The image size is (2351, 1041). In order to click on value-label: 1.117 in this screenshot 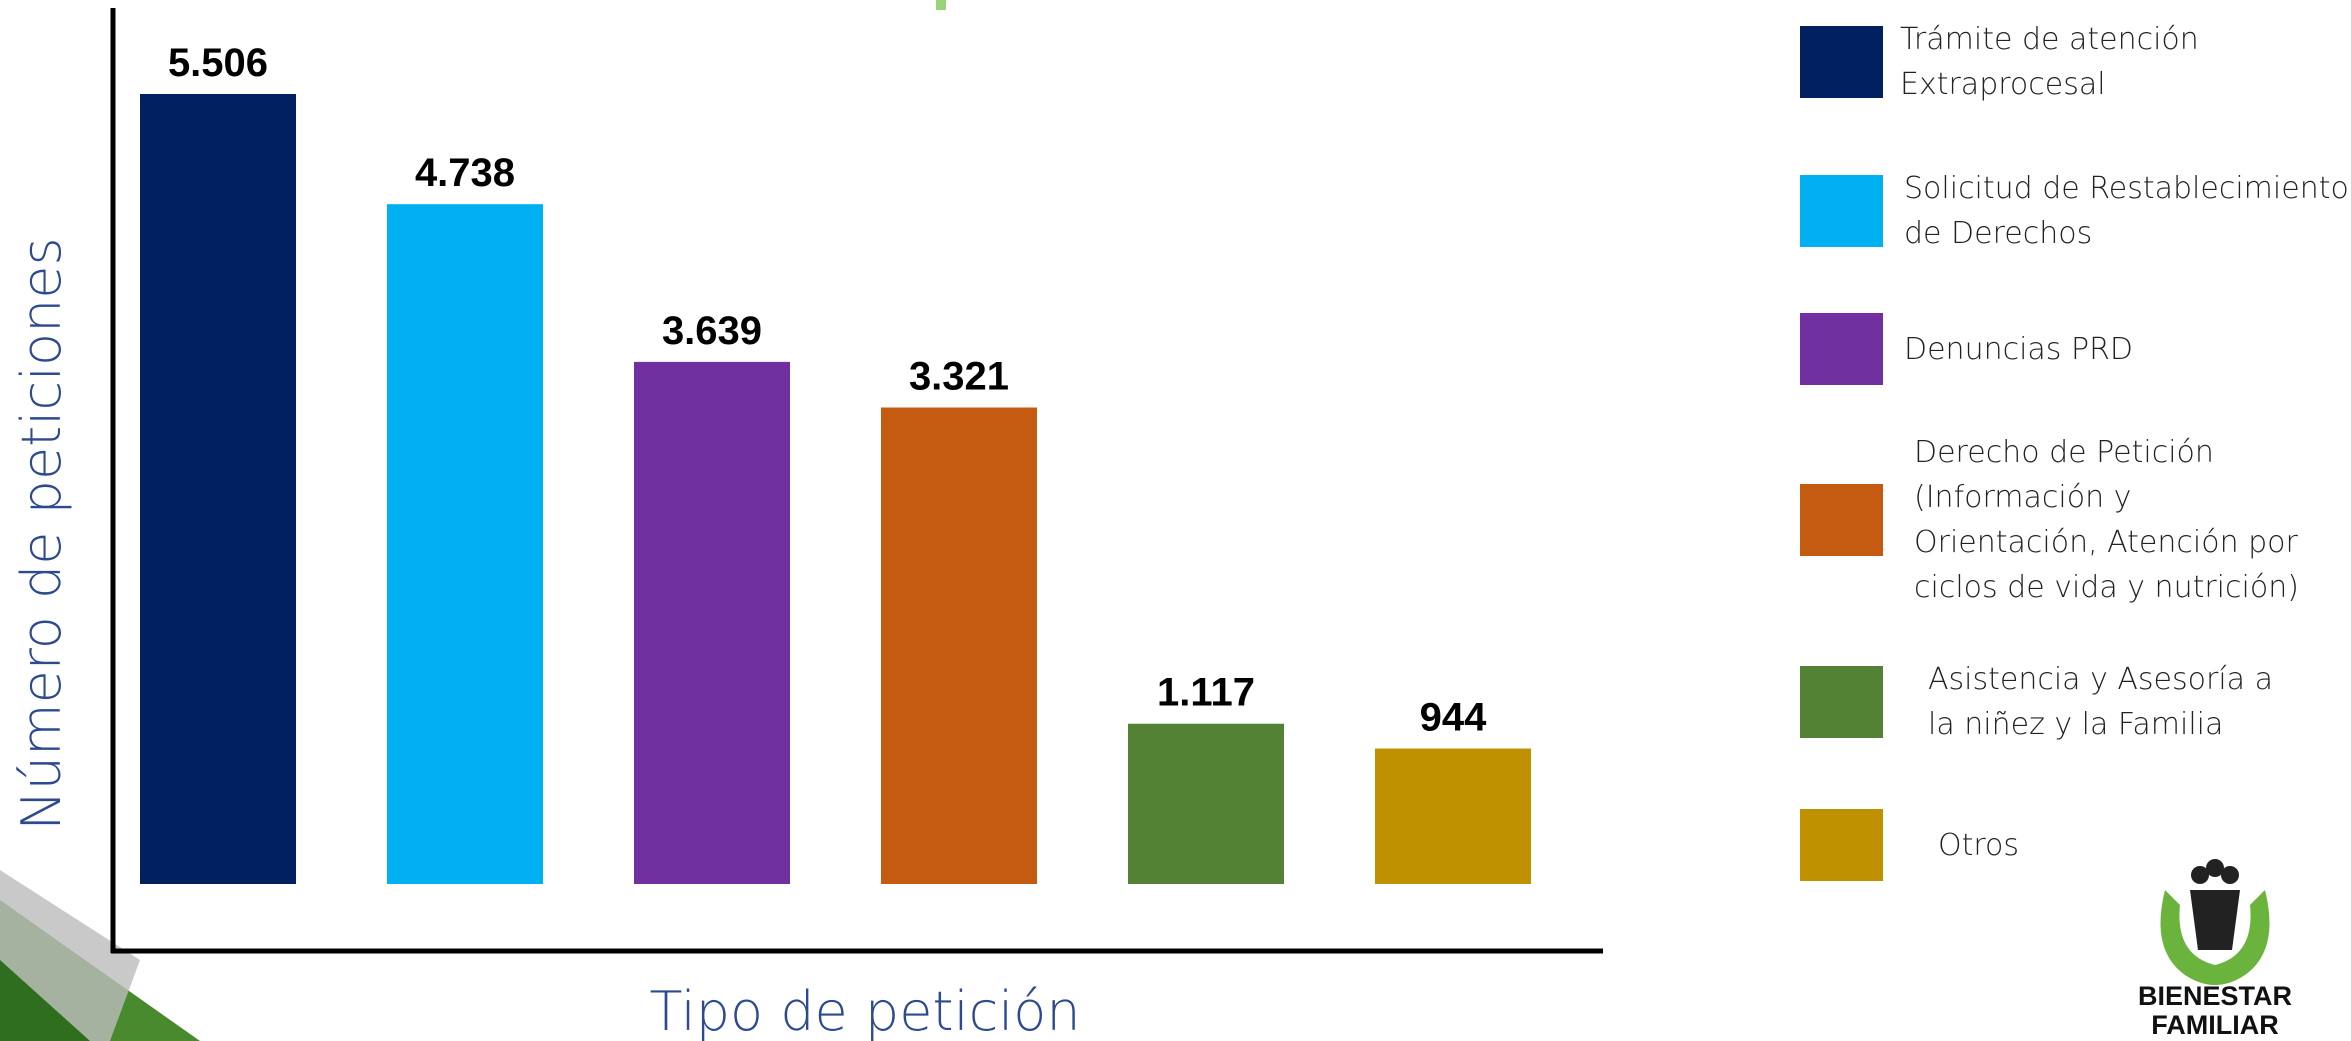, I will do `click(1206, 693)`.